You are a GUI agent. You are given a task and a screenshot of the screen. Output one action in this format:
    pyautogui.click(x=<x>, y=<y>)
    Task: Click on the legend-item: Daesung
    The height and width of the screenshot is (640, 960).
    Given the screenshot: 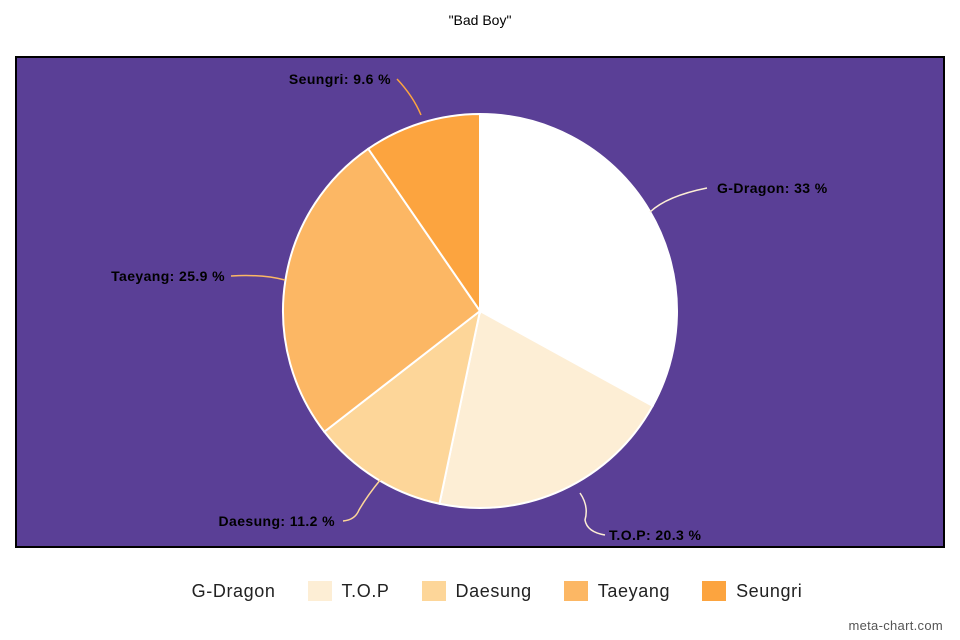 What is the action you would take?
    pyautogui.click(x=476, y=591)
    